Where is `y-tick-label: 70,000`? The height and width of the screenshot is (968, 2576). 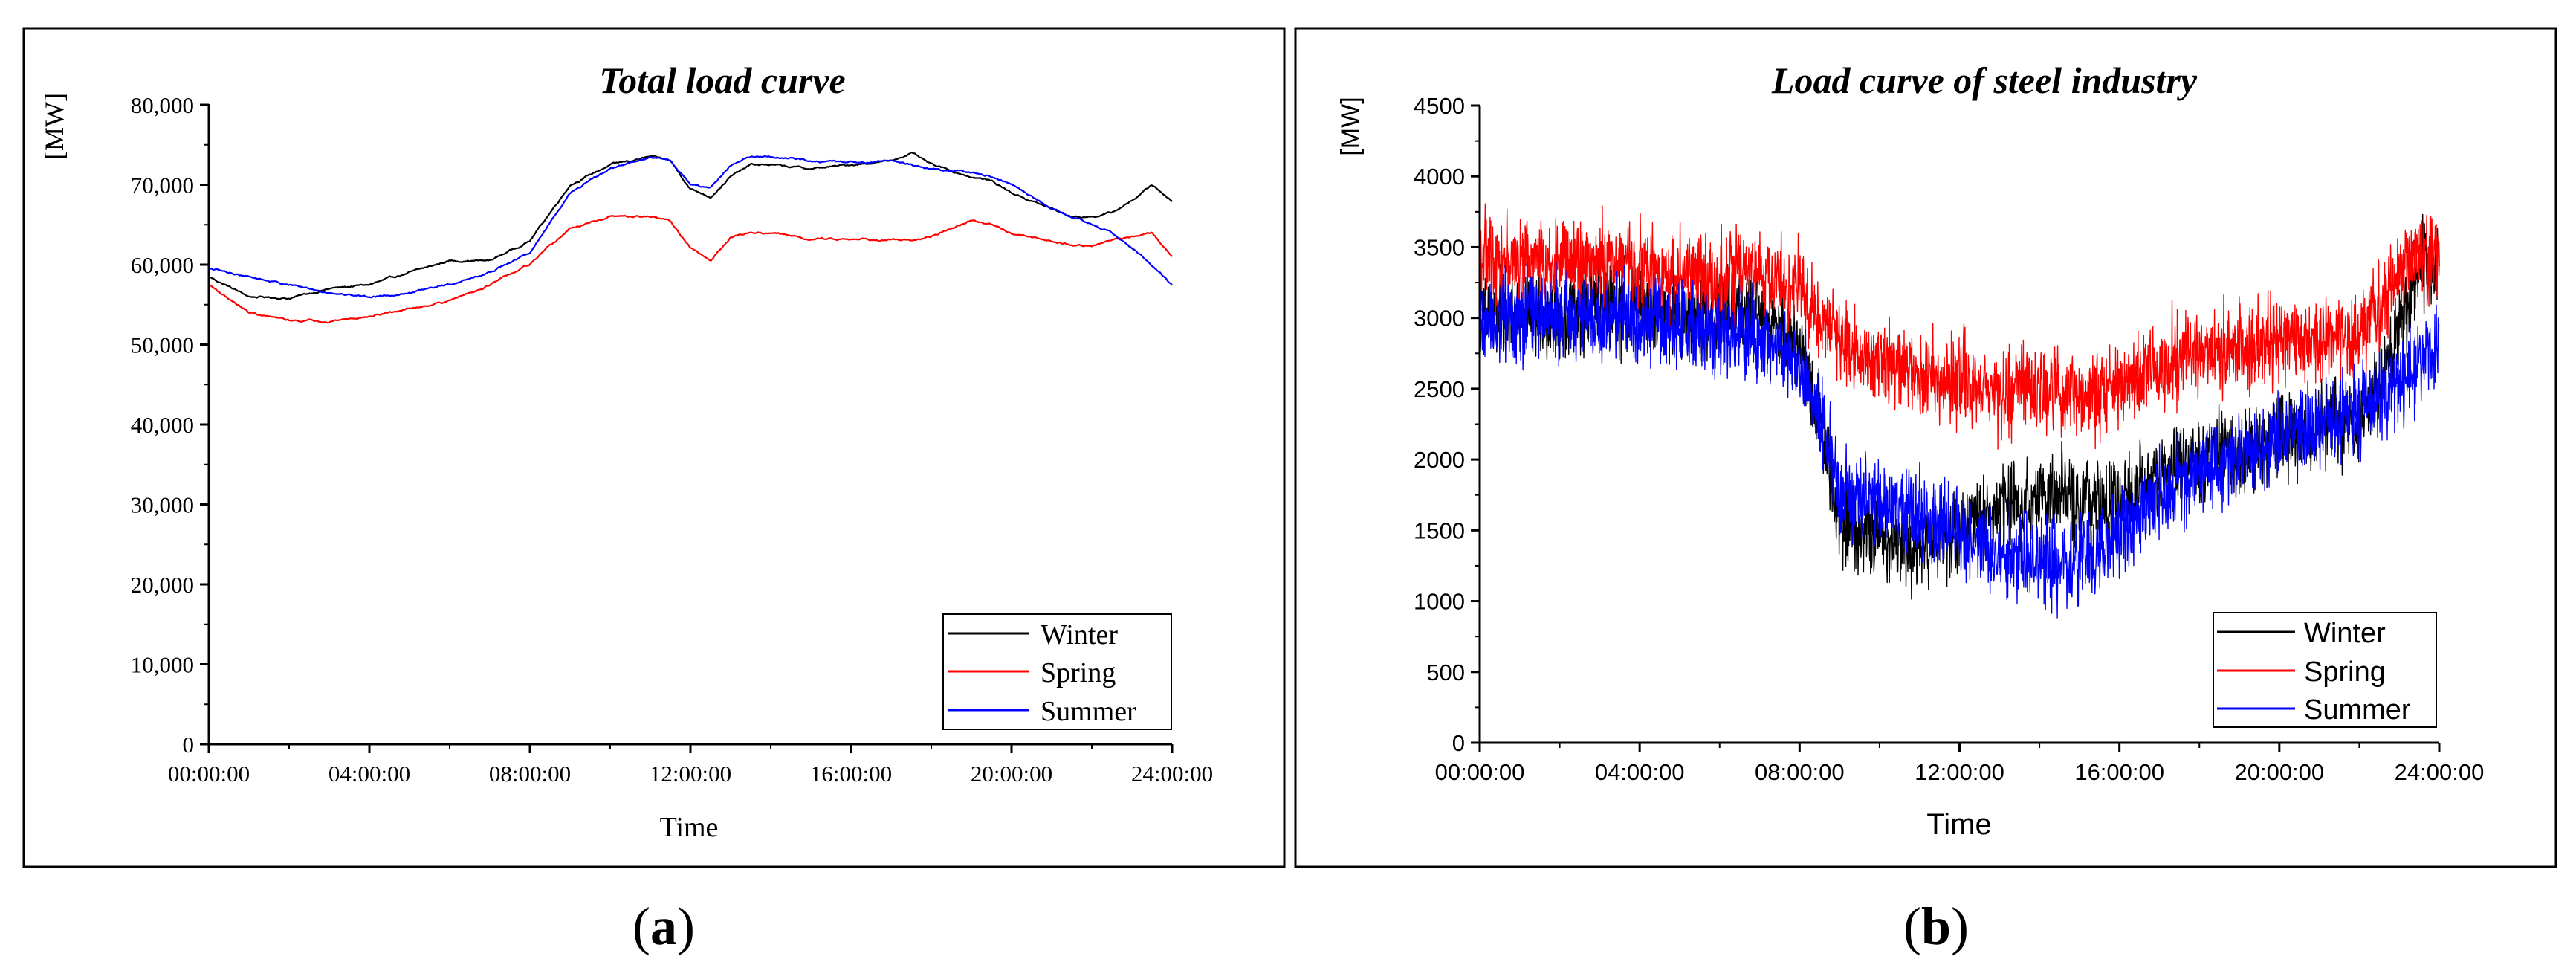 y-tick-label: 70,000 is located at coordinates (162, 186).